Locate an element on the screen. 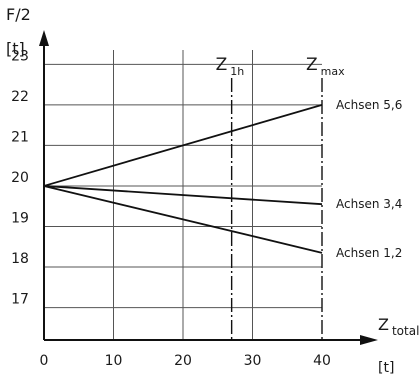 This screenshot has width=420, height=378. x-tick-label-20: 20 is located at coordinates (183, 361).